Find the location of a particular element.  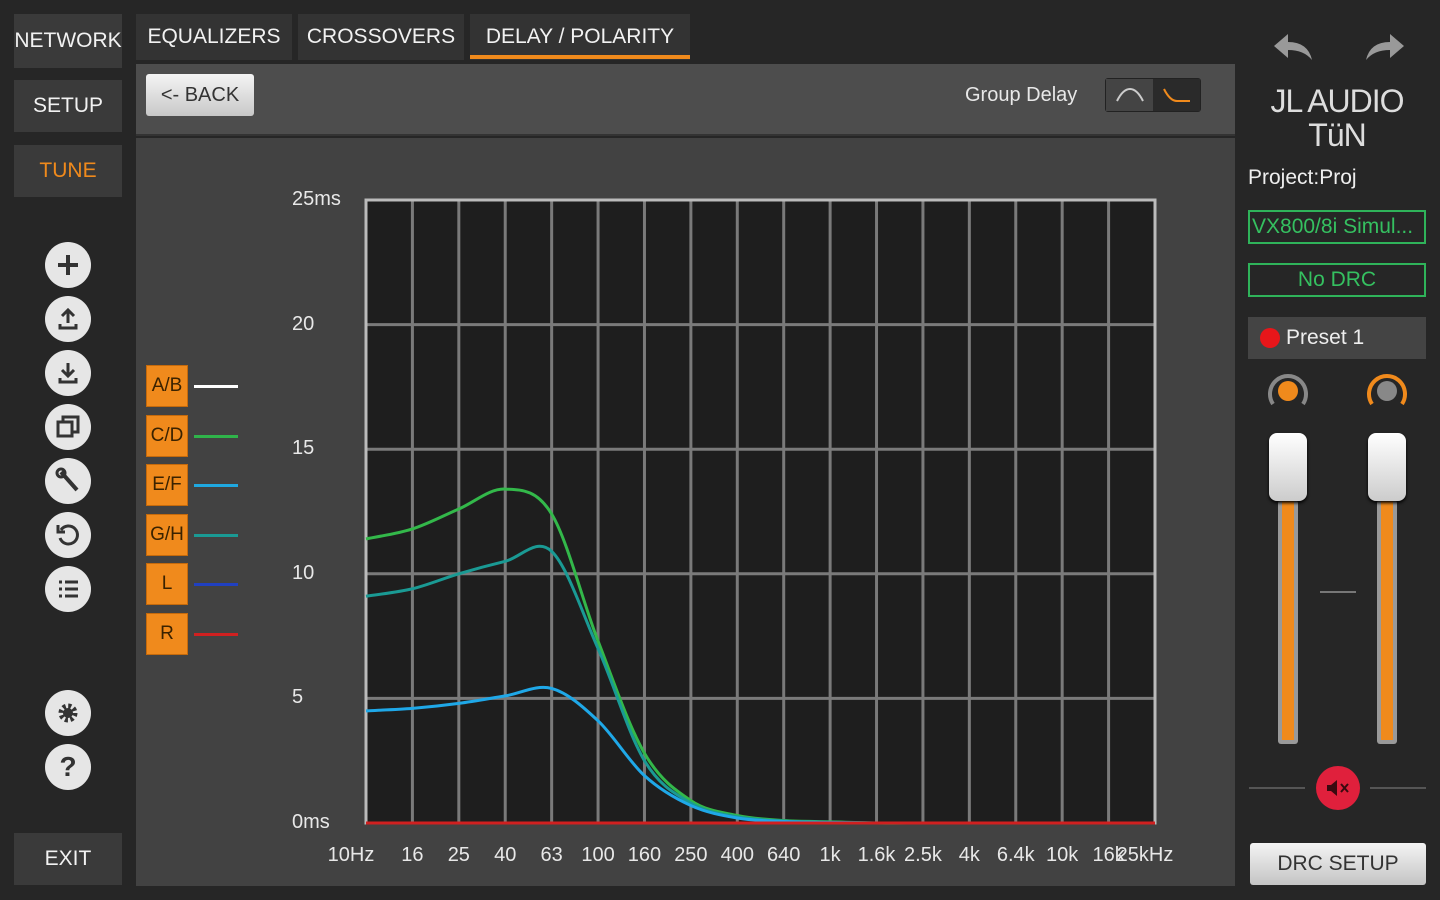

nav-network: NETWORK is located at coordinates (68, 41).